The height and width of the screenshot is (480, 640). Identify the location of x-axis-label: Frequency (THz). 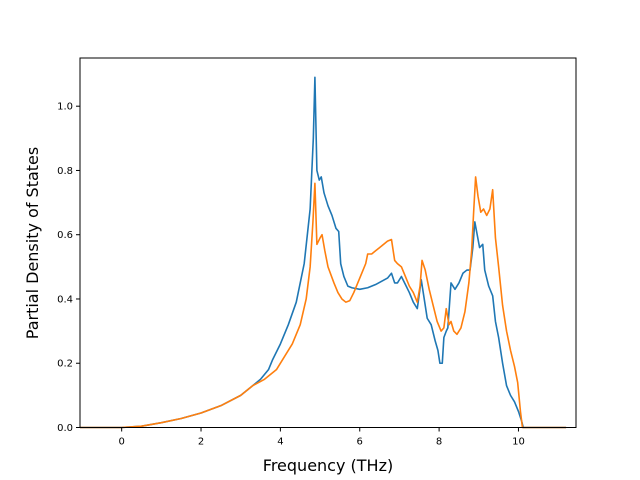
(328, 465).